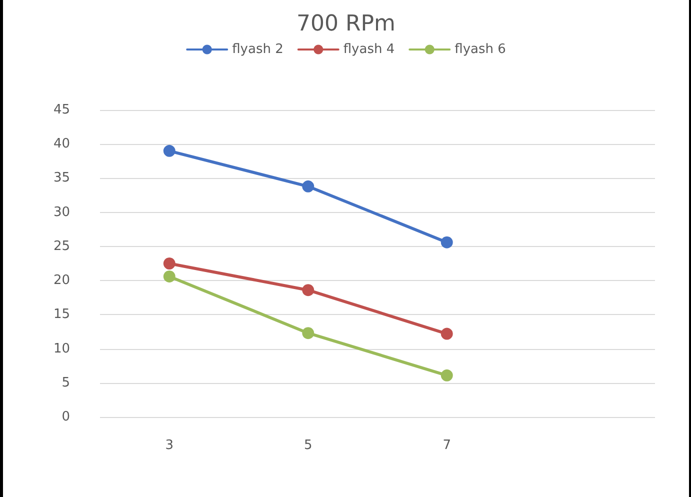  What do you see at coordinates (61, 212) in the screenshot?
I see `y-tick-label: 30` at bounding box center [61, 212].